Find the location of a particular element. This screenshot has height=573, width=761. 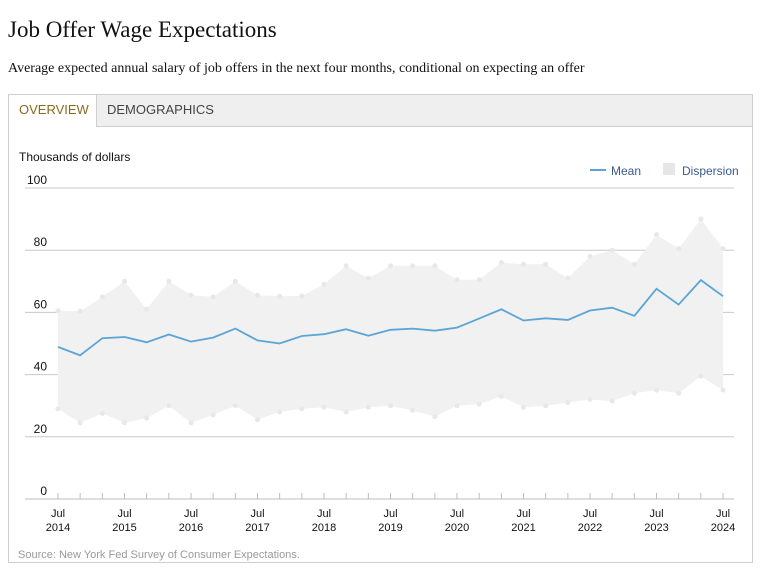

y-tick-label: 80 is located at coordinates (41, 242).